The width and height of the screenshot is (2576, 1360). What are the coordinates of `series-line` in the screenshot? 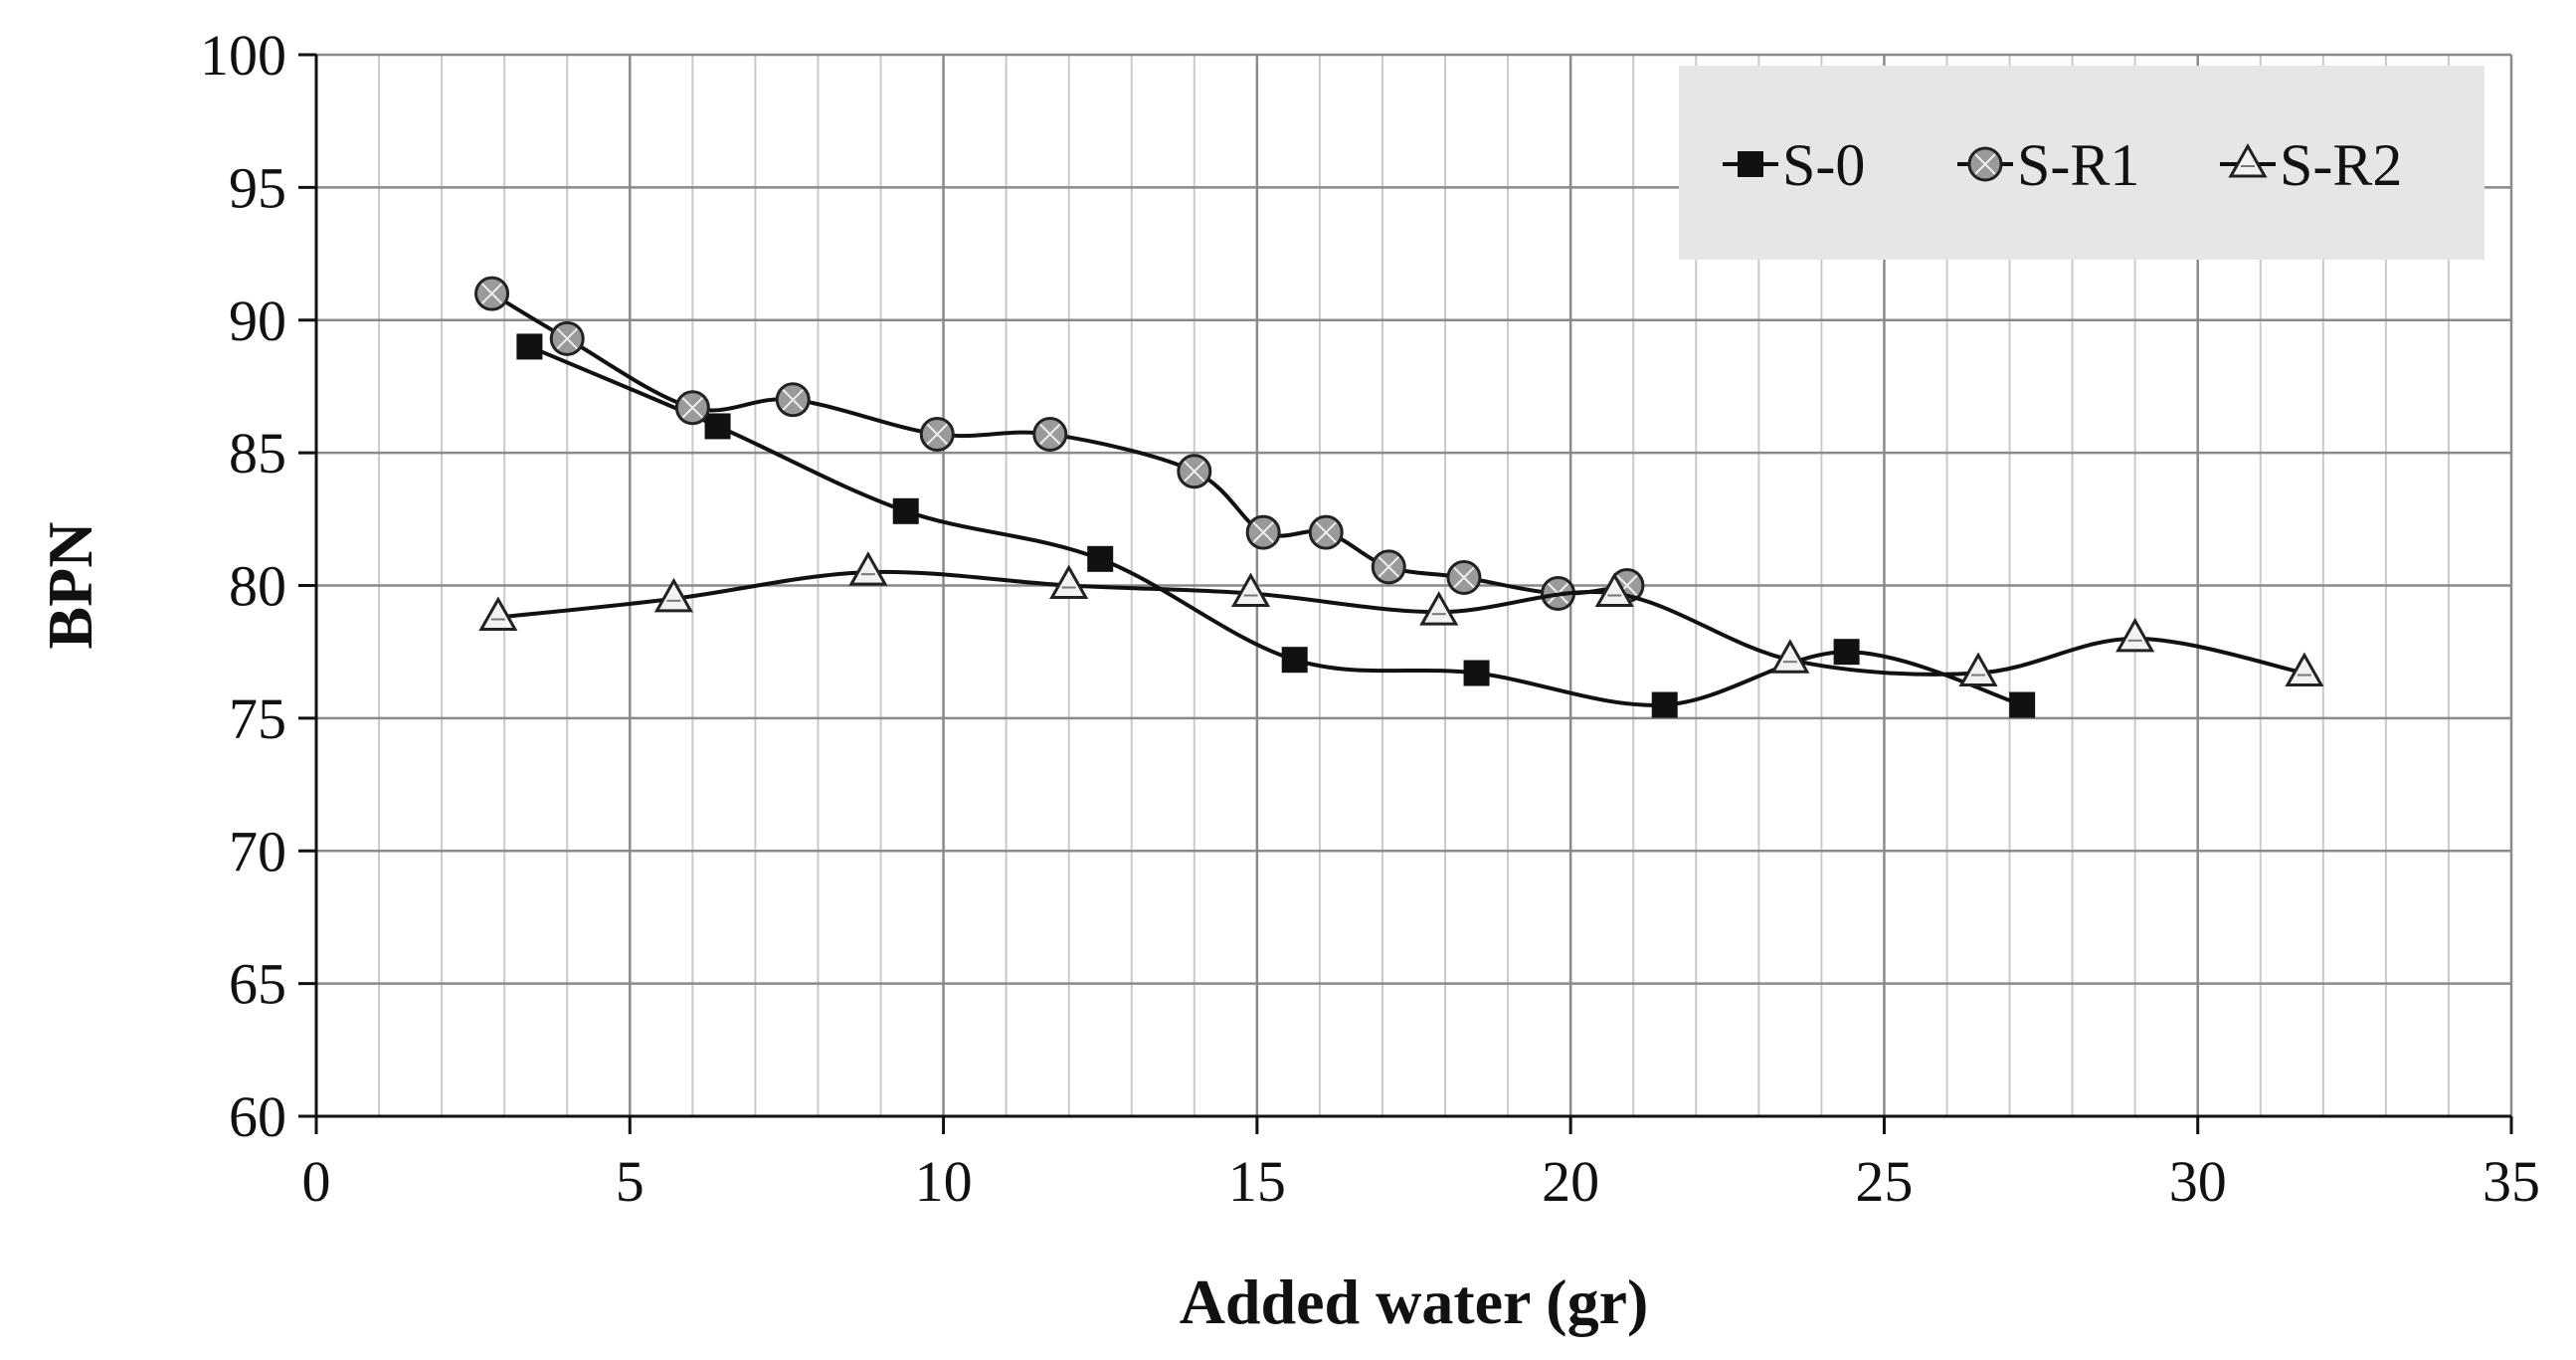 It's located at (1401, 623).